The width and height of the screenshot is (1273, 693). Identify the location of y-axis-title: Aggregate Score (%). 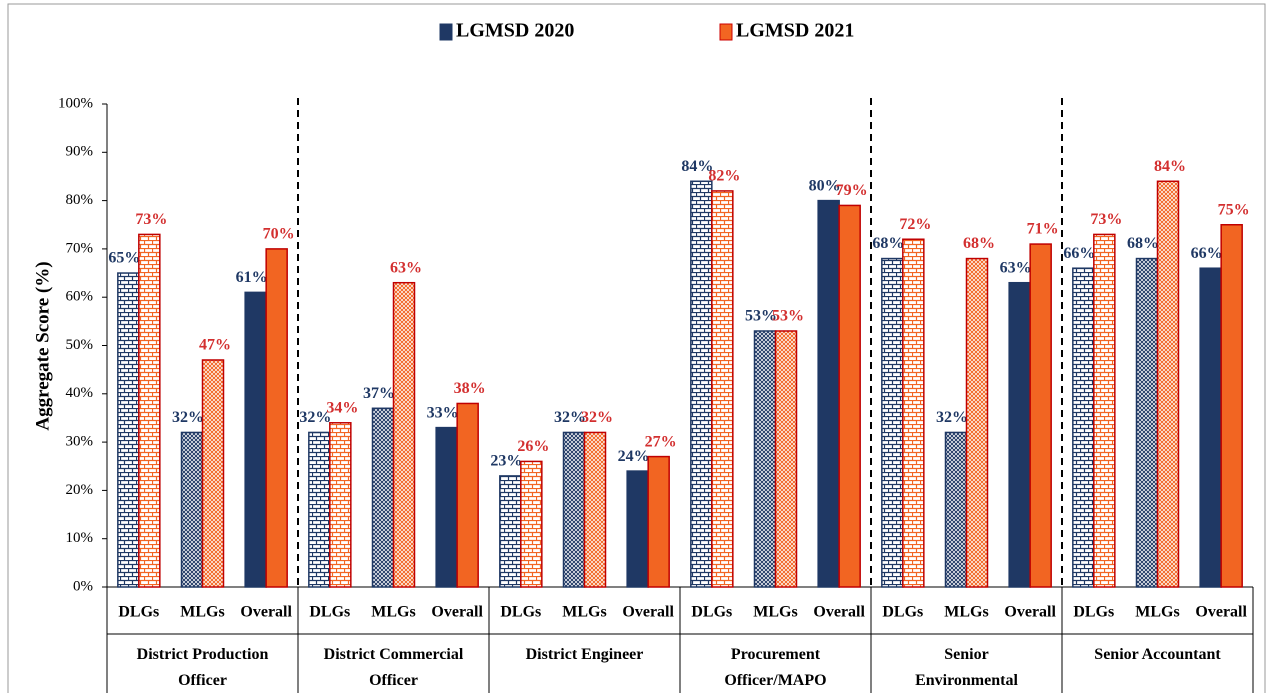
(42, 345).